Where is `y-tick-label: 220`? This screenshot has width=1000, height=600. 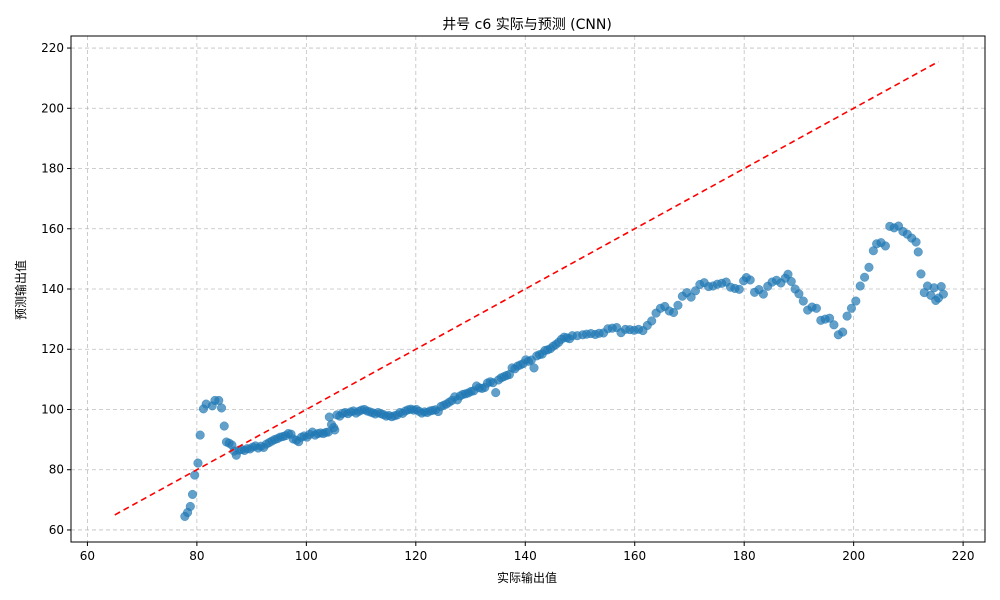
y-tick-label: 220 is located at coordinates (52, 48).